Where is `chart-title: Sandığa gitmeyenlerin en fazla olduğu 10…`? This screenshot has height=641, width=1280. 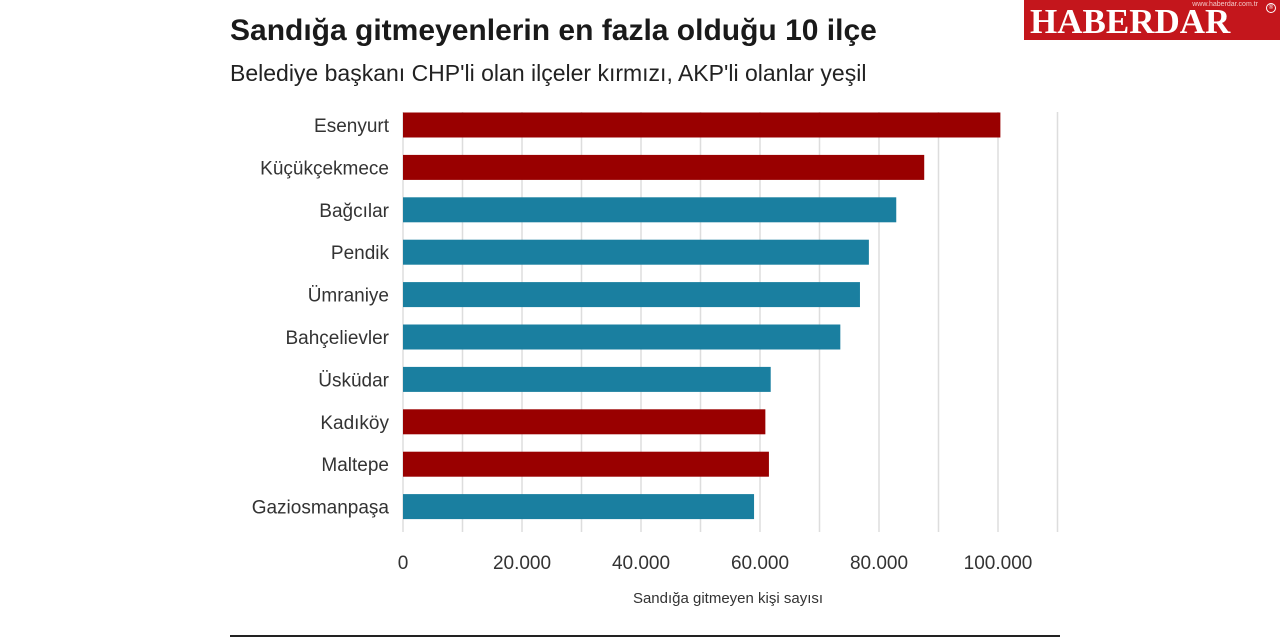
chart-title: Sandığa gitmeyenlerin en fazla olduğu 10… is located at coordinates (553, 30).